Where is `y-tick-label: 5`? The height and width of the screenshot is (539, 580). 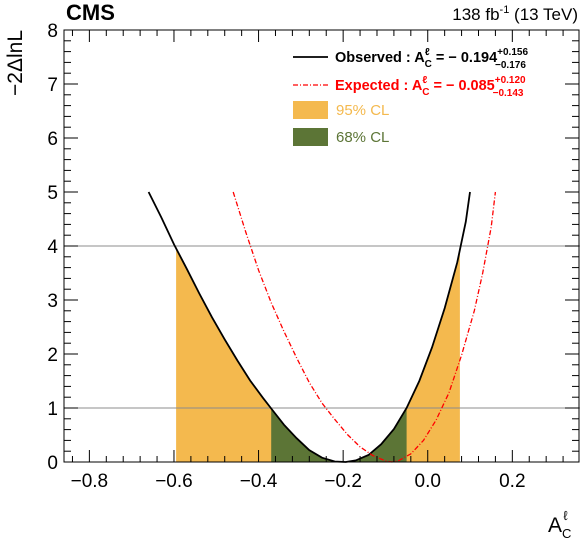
y-tick-label: 5 is located at coordinates (52, 193).